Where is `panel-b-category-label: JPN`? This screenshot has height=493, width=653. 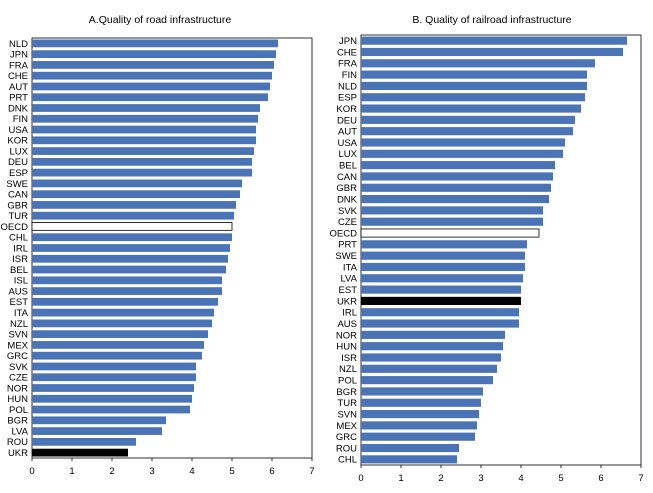 panel-b-category-label: JPN is located at coordinates (348, 41).